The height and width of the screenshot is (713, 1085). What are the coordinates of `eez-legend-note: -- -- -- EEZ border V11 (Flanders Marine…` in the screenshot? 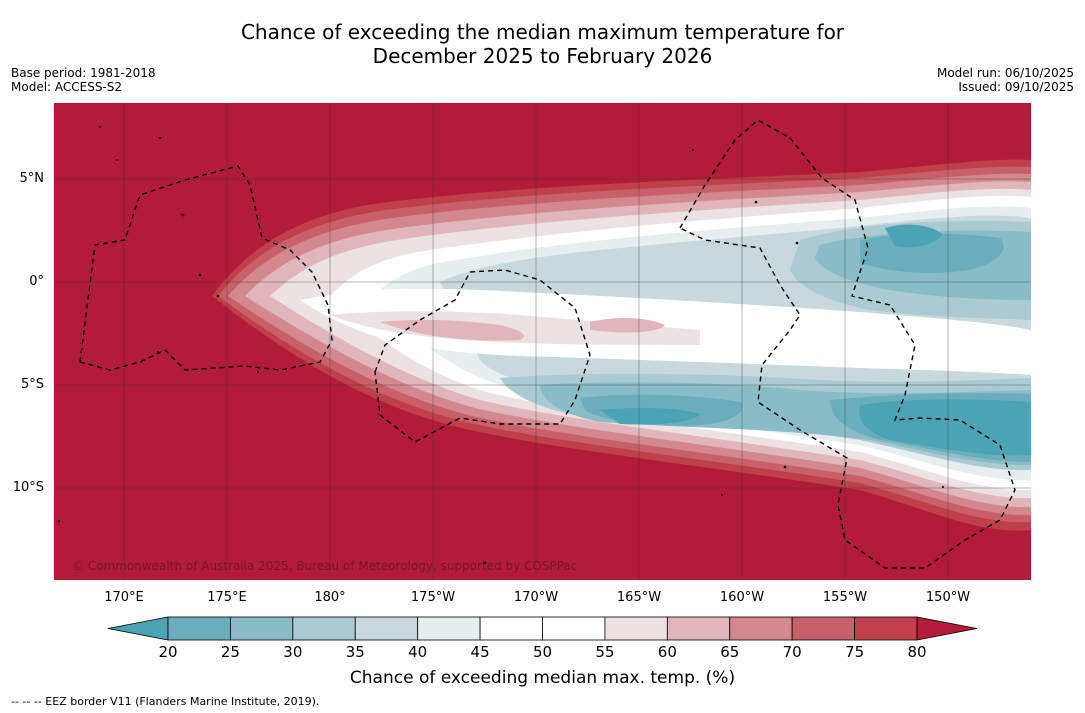 It's located at (165, 701).